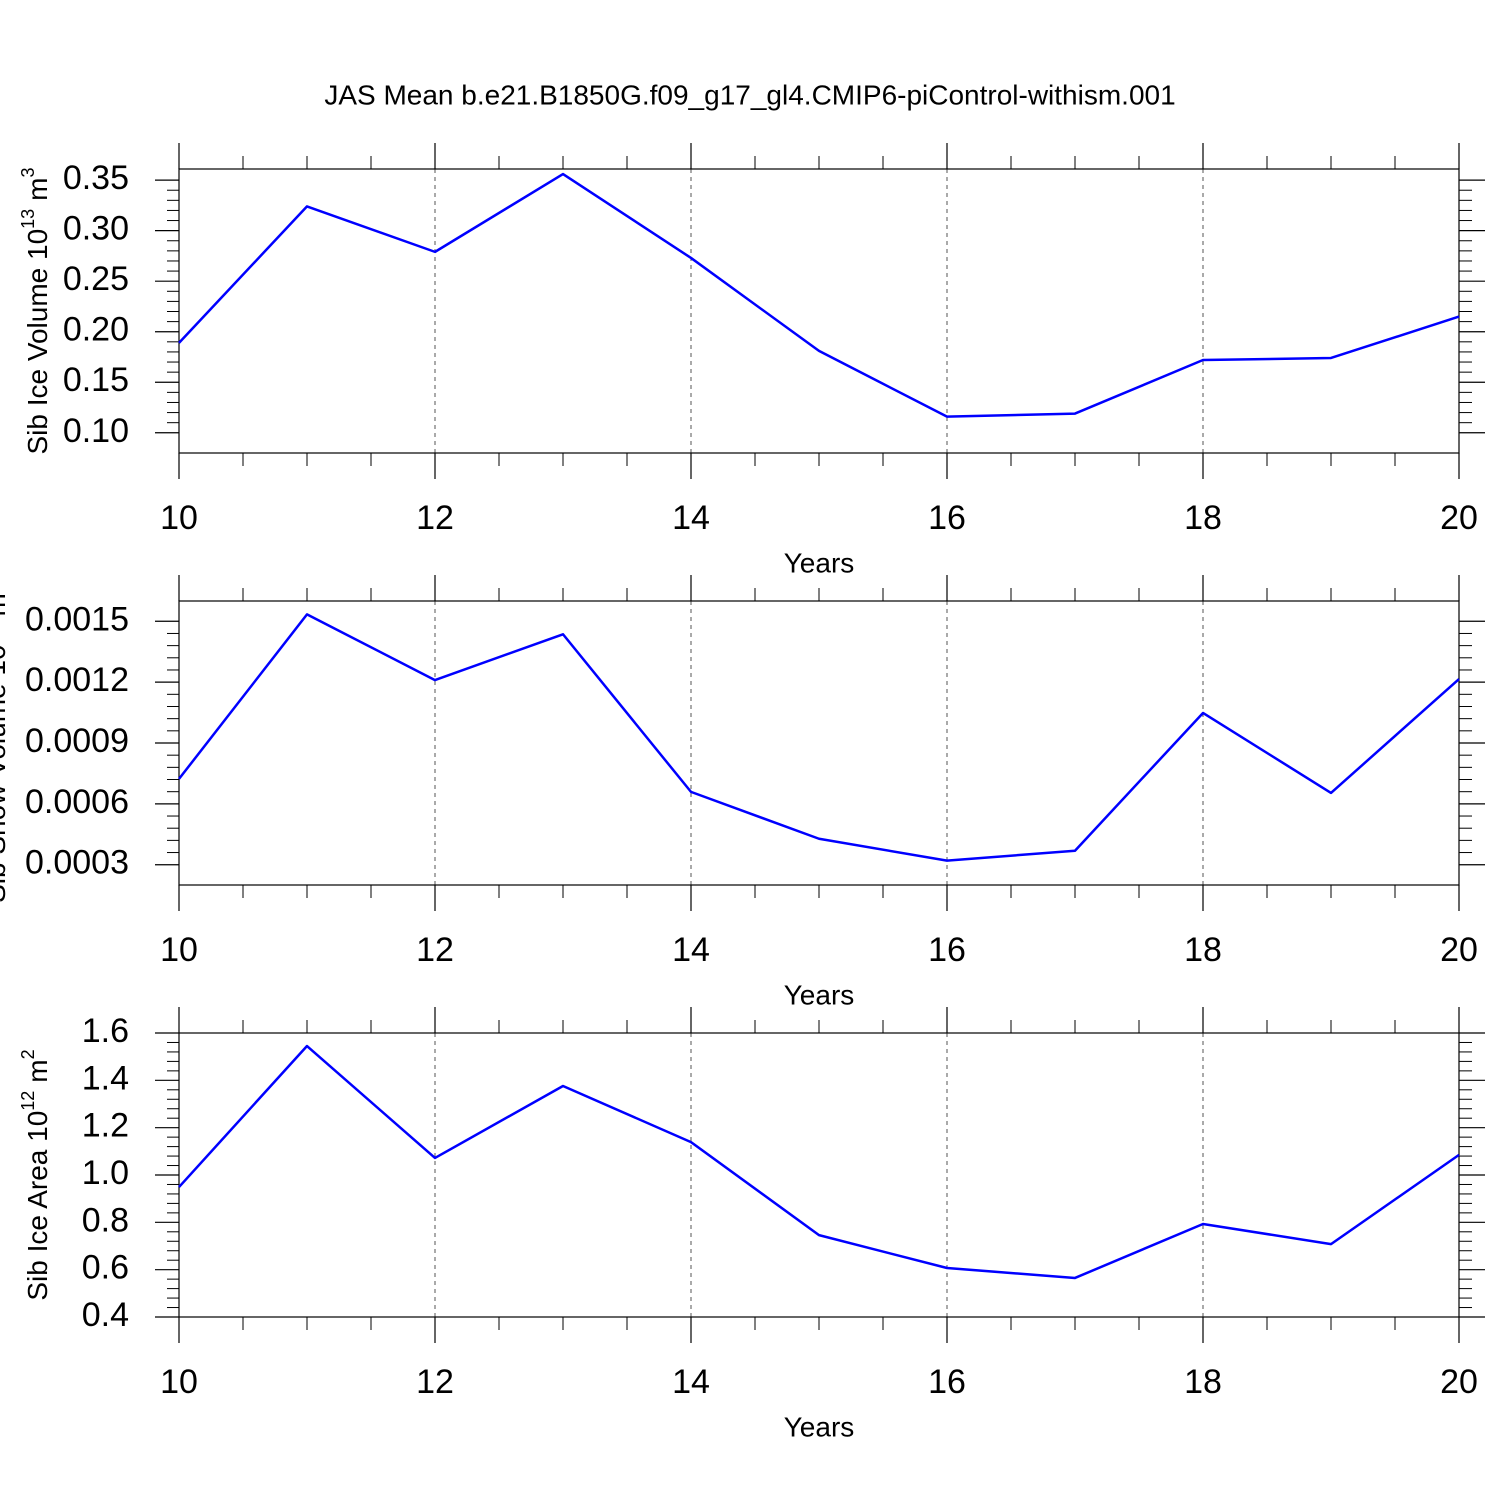 This screenshot has height=1500, width=1500. I want to click on y-tick-label: 0.6, so click(105, 1268).